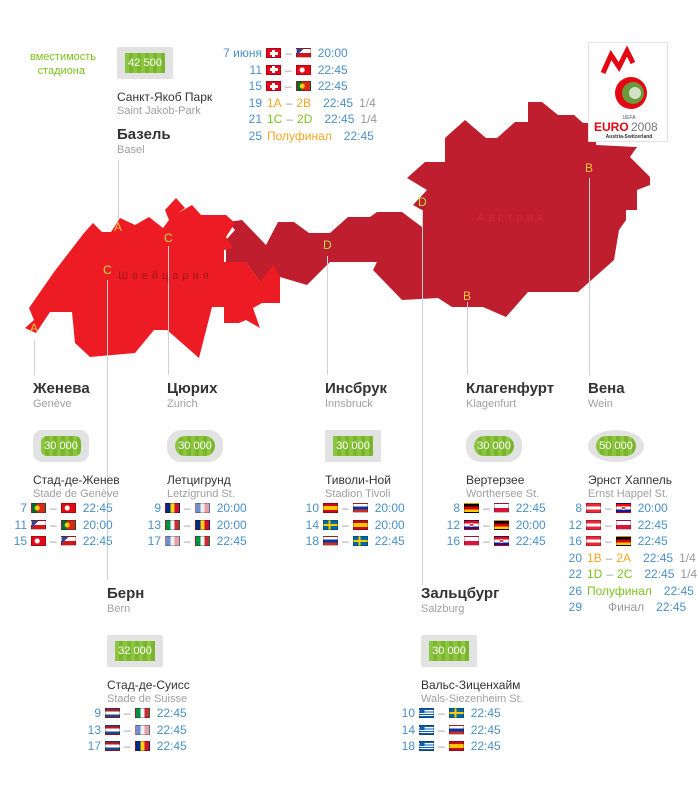  I want to click on map-letter-bern: C, so click(107, 270).